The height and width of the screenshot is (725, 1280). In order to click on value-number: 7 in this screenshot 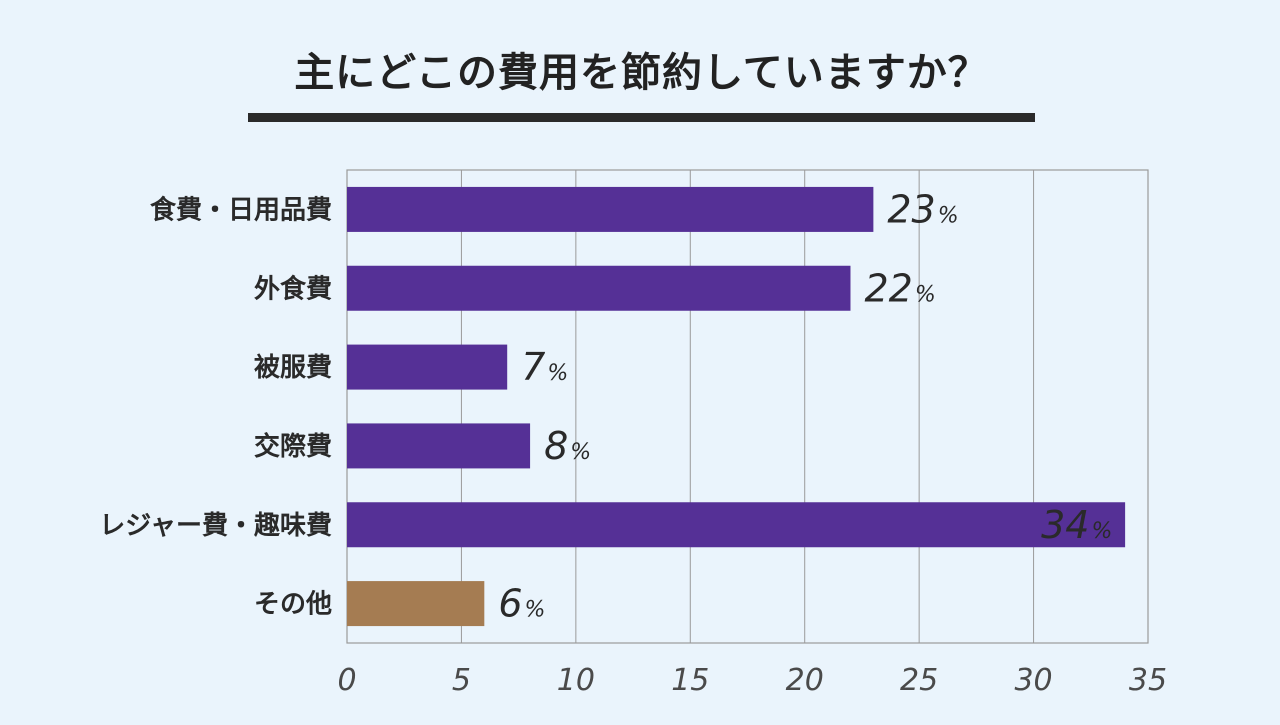, I will do `click(533, 367)`.